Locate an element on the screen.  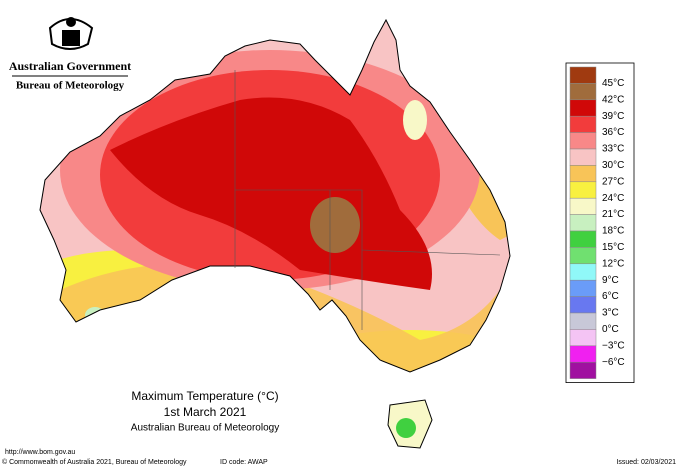
legend-label: 18°C is located at coordinates (613, 231).